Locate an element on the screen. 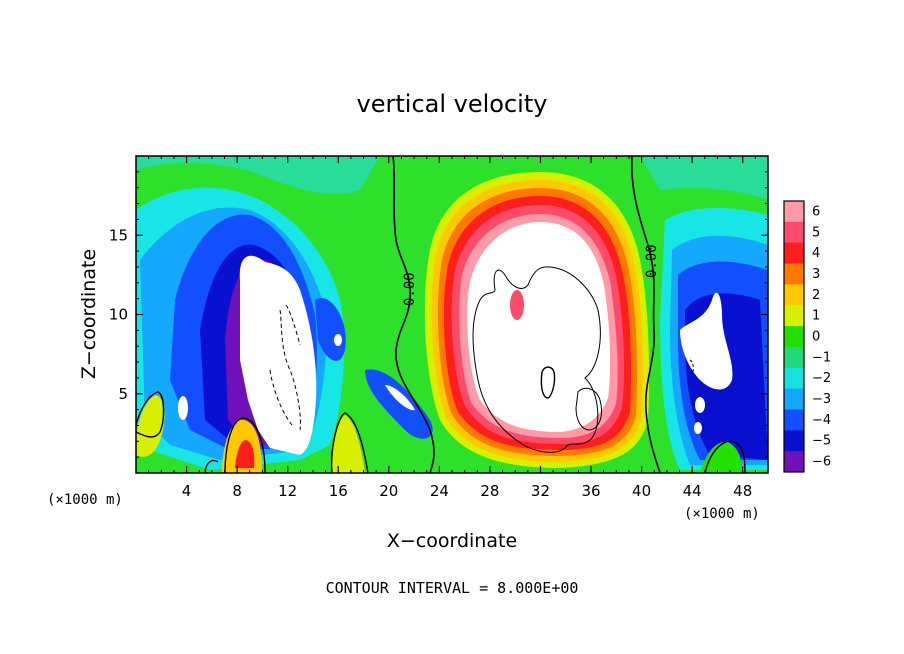 The height and width of the screenshot is (654, 904). contour-label-west: 0.00 is located at coordinates (410, 289).